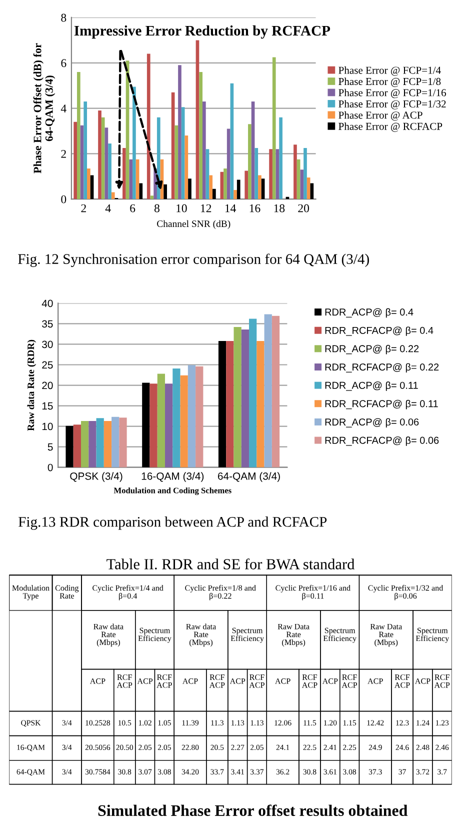  I want to click on x-tick-label: QPSK (3/4), so click(96, 477).